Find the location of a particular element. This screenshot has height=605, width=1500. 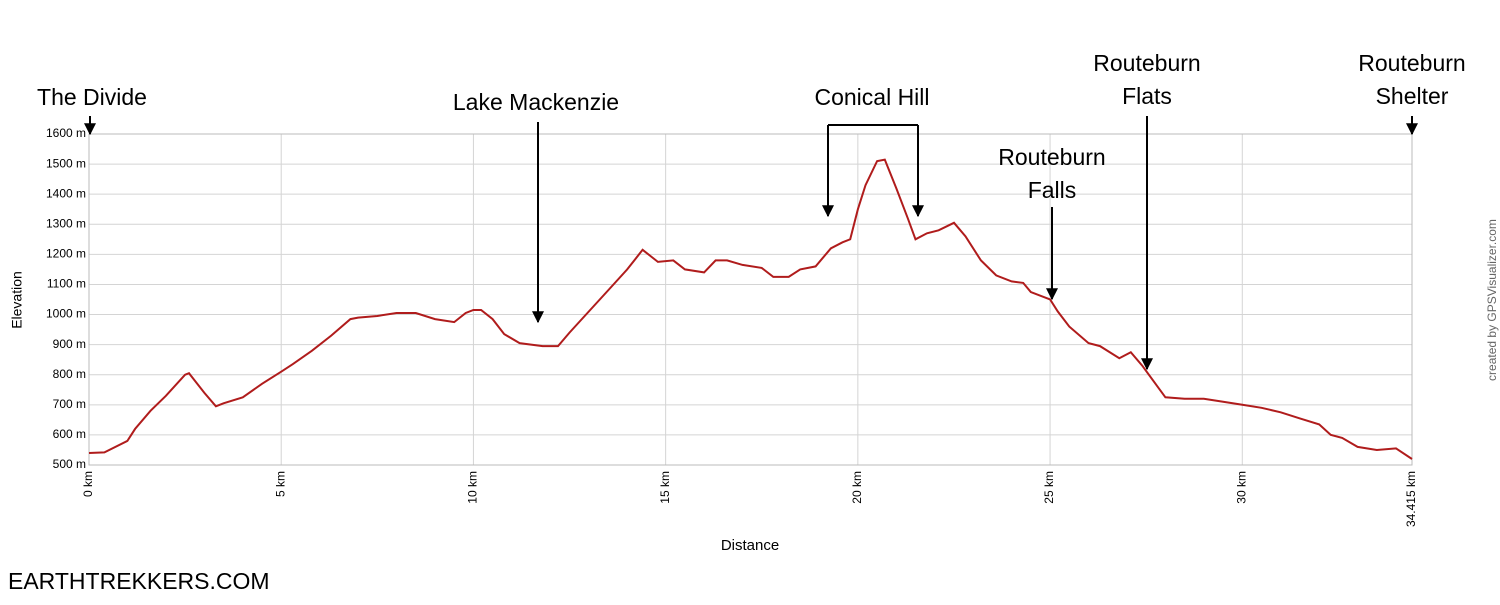

y-tick-label: 600 m is located at coordinates (69, 434).